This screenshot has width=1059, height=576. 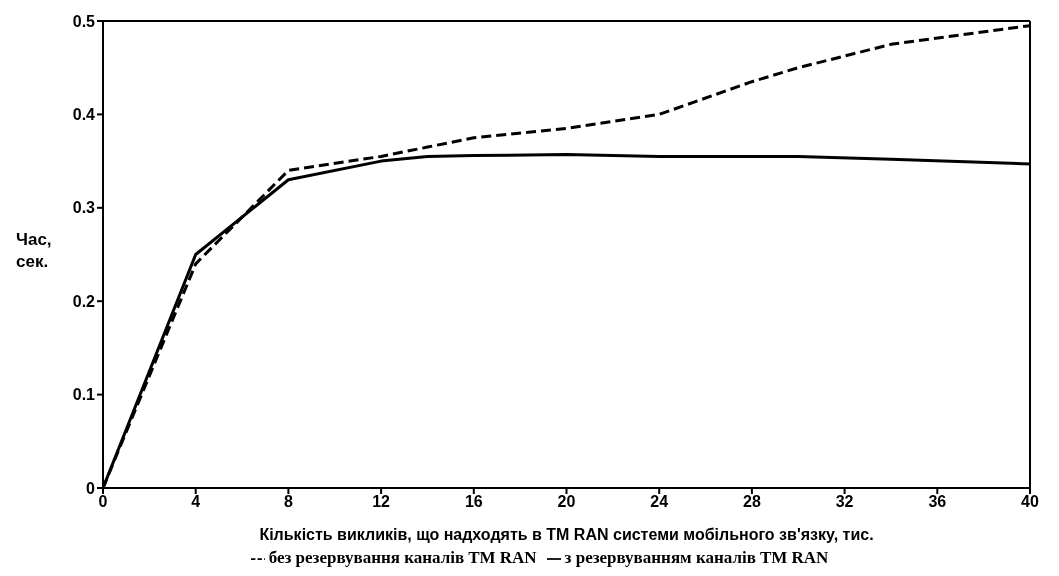 What do you see at coordinates (1030, 502) in the screenshot?
I see `x-tick-label: 40` at bounding box center [1030, 502].